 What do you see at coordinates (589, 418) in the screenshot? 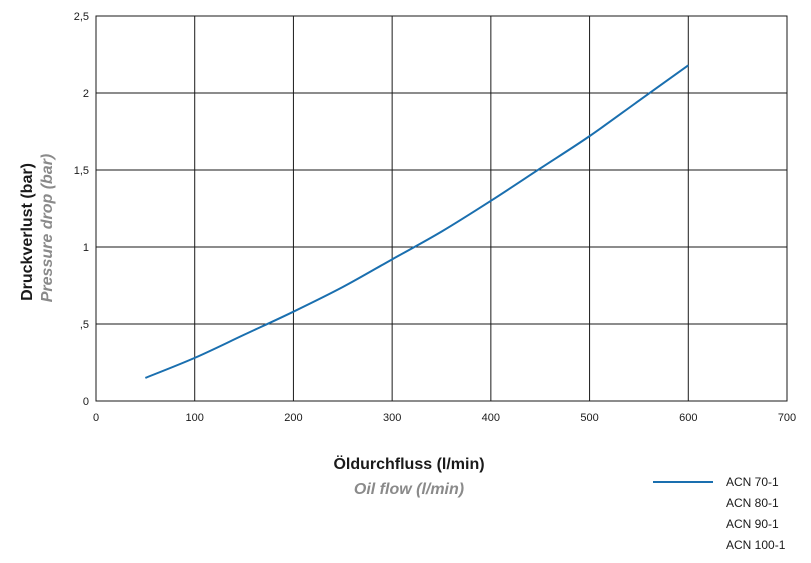
I see `x-tick-label: 500` at bounding box center [589, 418].